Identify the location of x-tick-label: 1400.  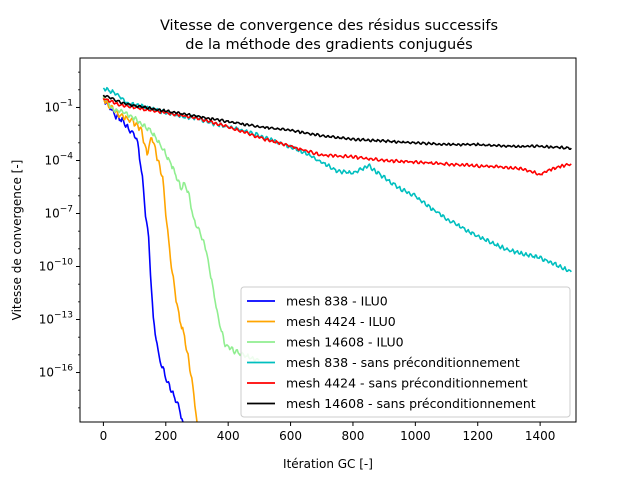
(540, 436).